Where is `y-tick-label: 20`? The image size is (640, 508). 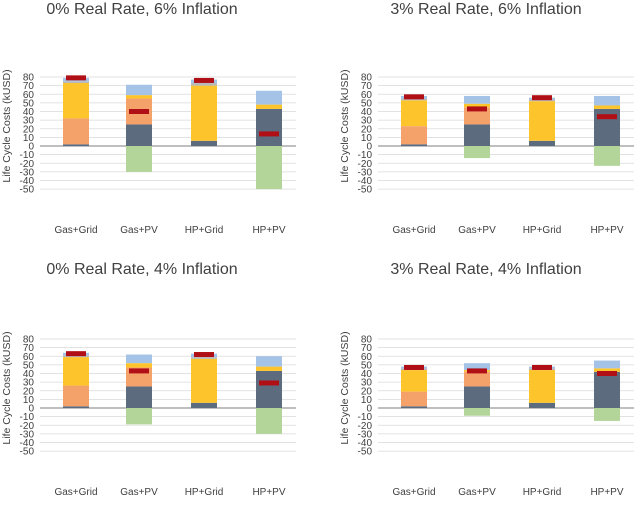 y-tick-label: 20 is located at coordinates (29, 129).